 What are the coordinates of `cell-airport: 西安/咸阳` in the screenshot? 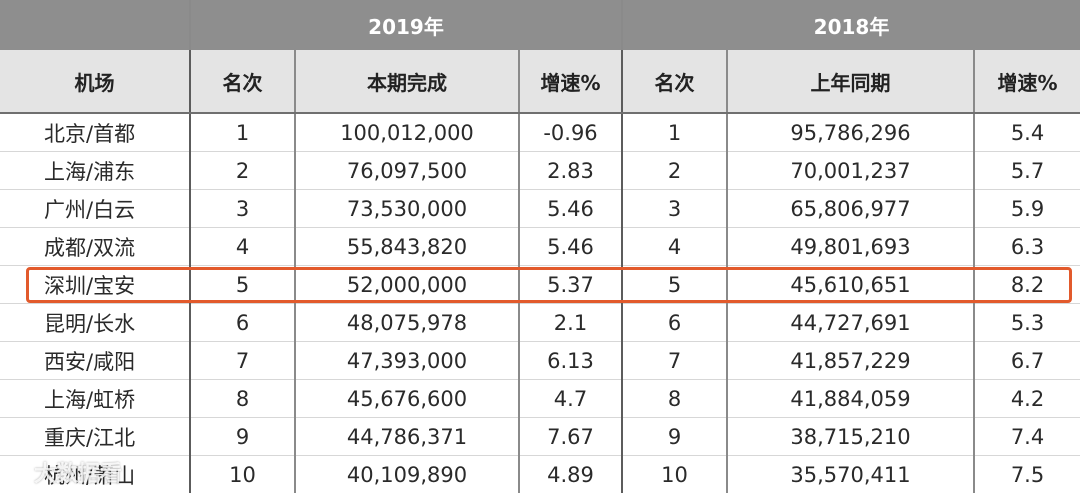 It's located at (95, 361).